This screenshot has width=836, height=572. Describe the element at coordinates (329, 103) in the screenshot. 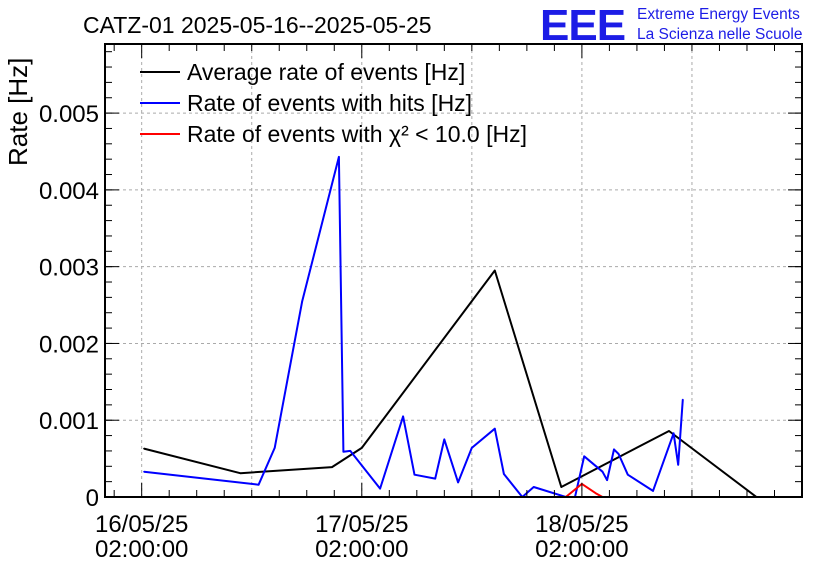

I see `legend-label-hits: Rate of events with hits [Hz]` at that location.